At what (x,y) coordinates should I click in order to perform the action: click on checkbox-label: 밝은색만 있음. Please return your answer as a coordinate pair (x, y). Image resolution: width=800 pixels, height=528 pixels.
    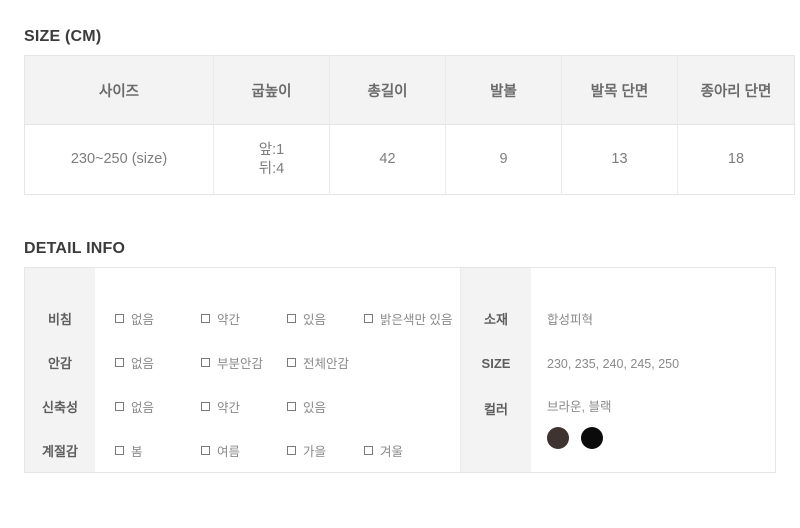
    Looking at the image, I should click on (416, 319).